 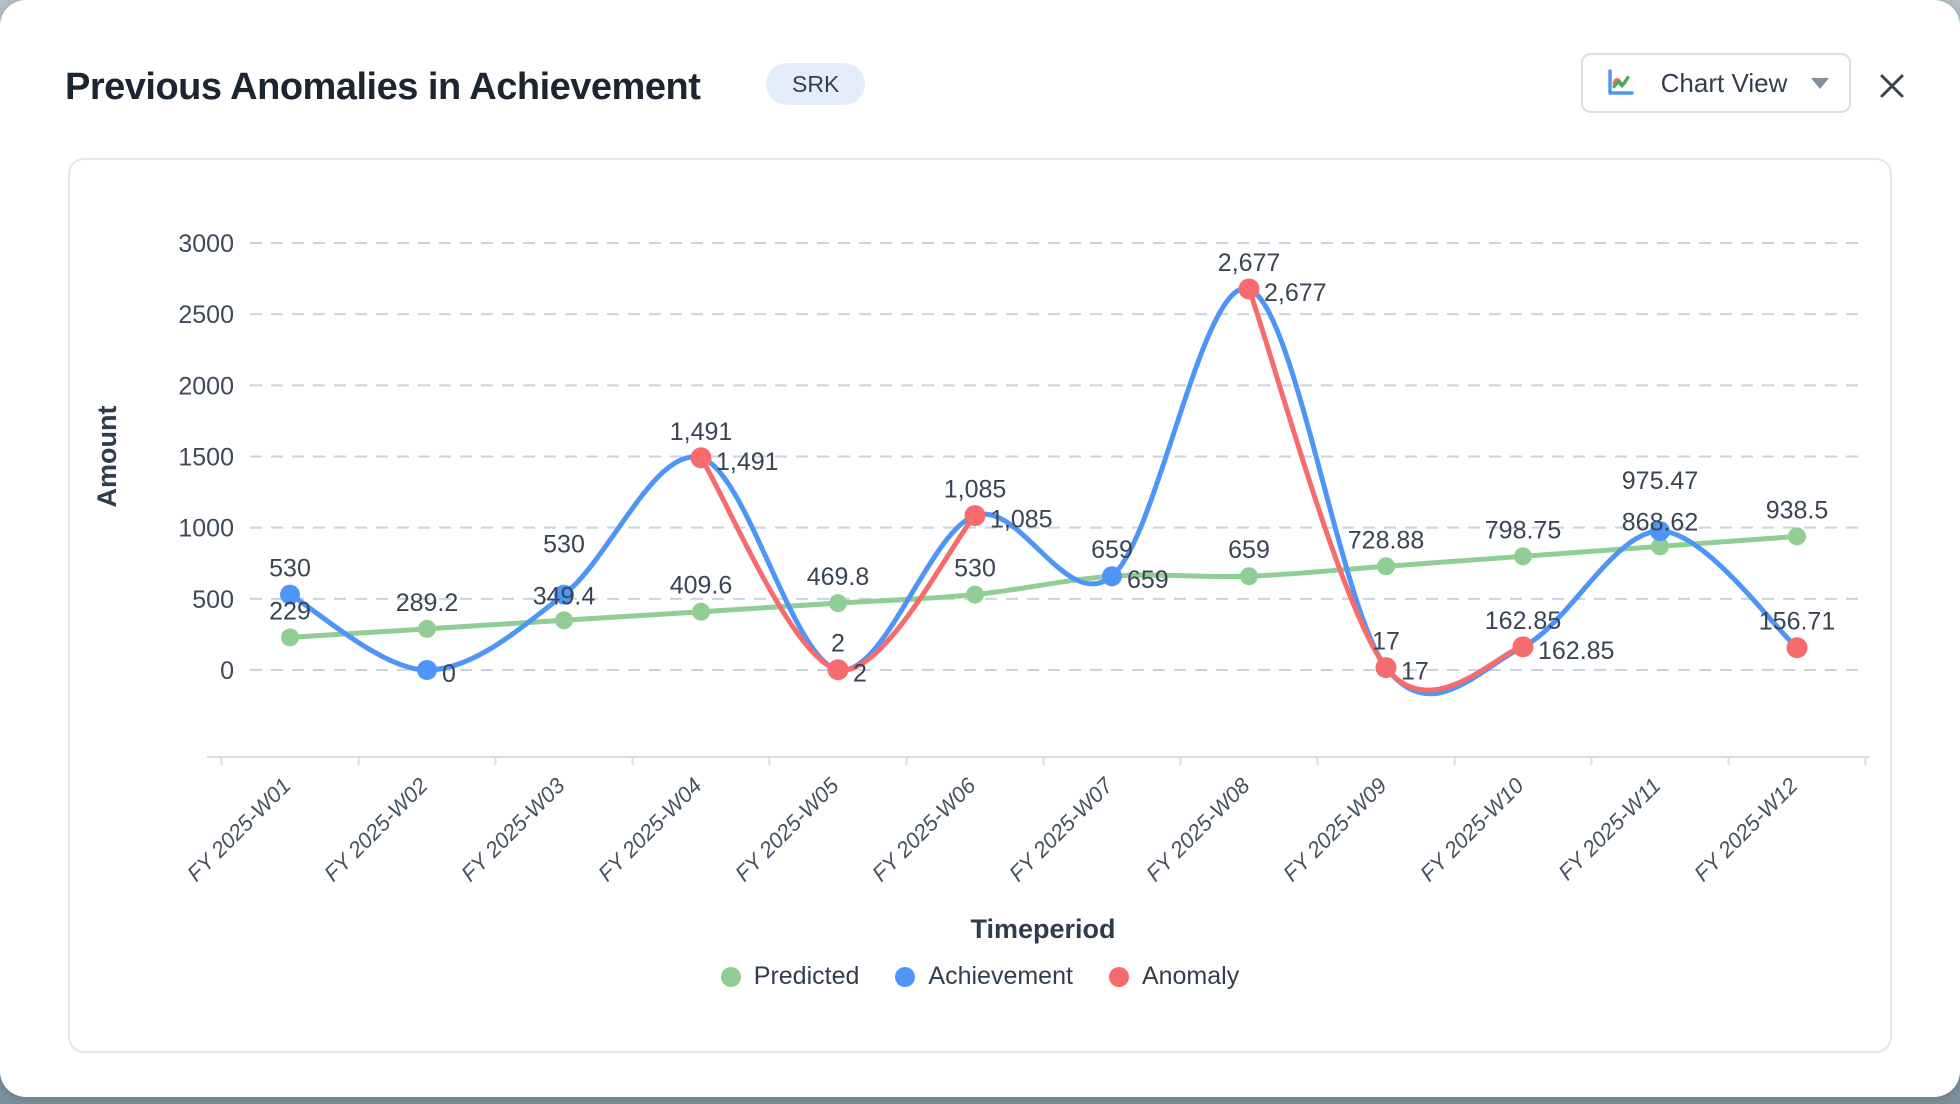 I want to click on legend-item-achievement: Achievement, so click(x=984, y=976).